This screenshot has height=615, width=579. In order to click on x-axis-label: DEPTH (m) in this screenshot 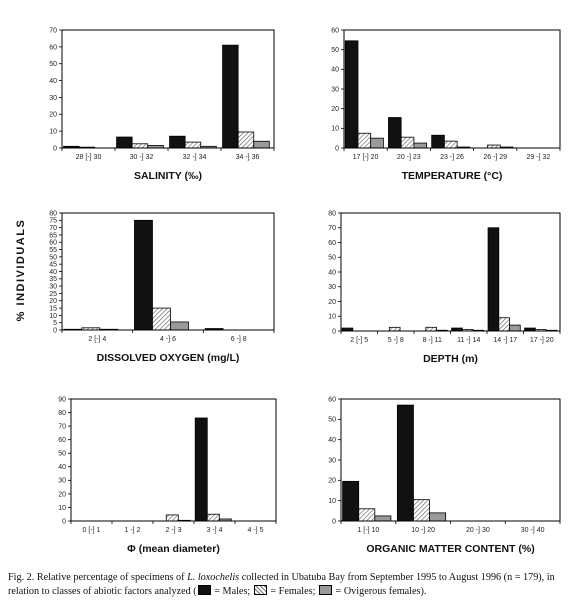, I will do `click(450, 359)`.